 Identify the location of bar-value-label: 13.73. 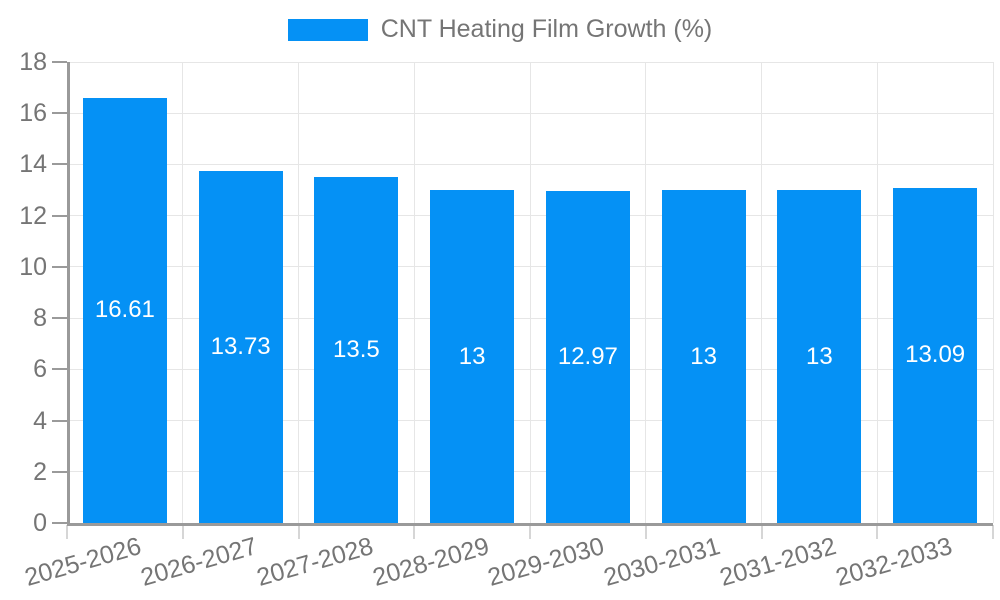
(240, 347).